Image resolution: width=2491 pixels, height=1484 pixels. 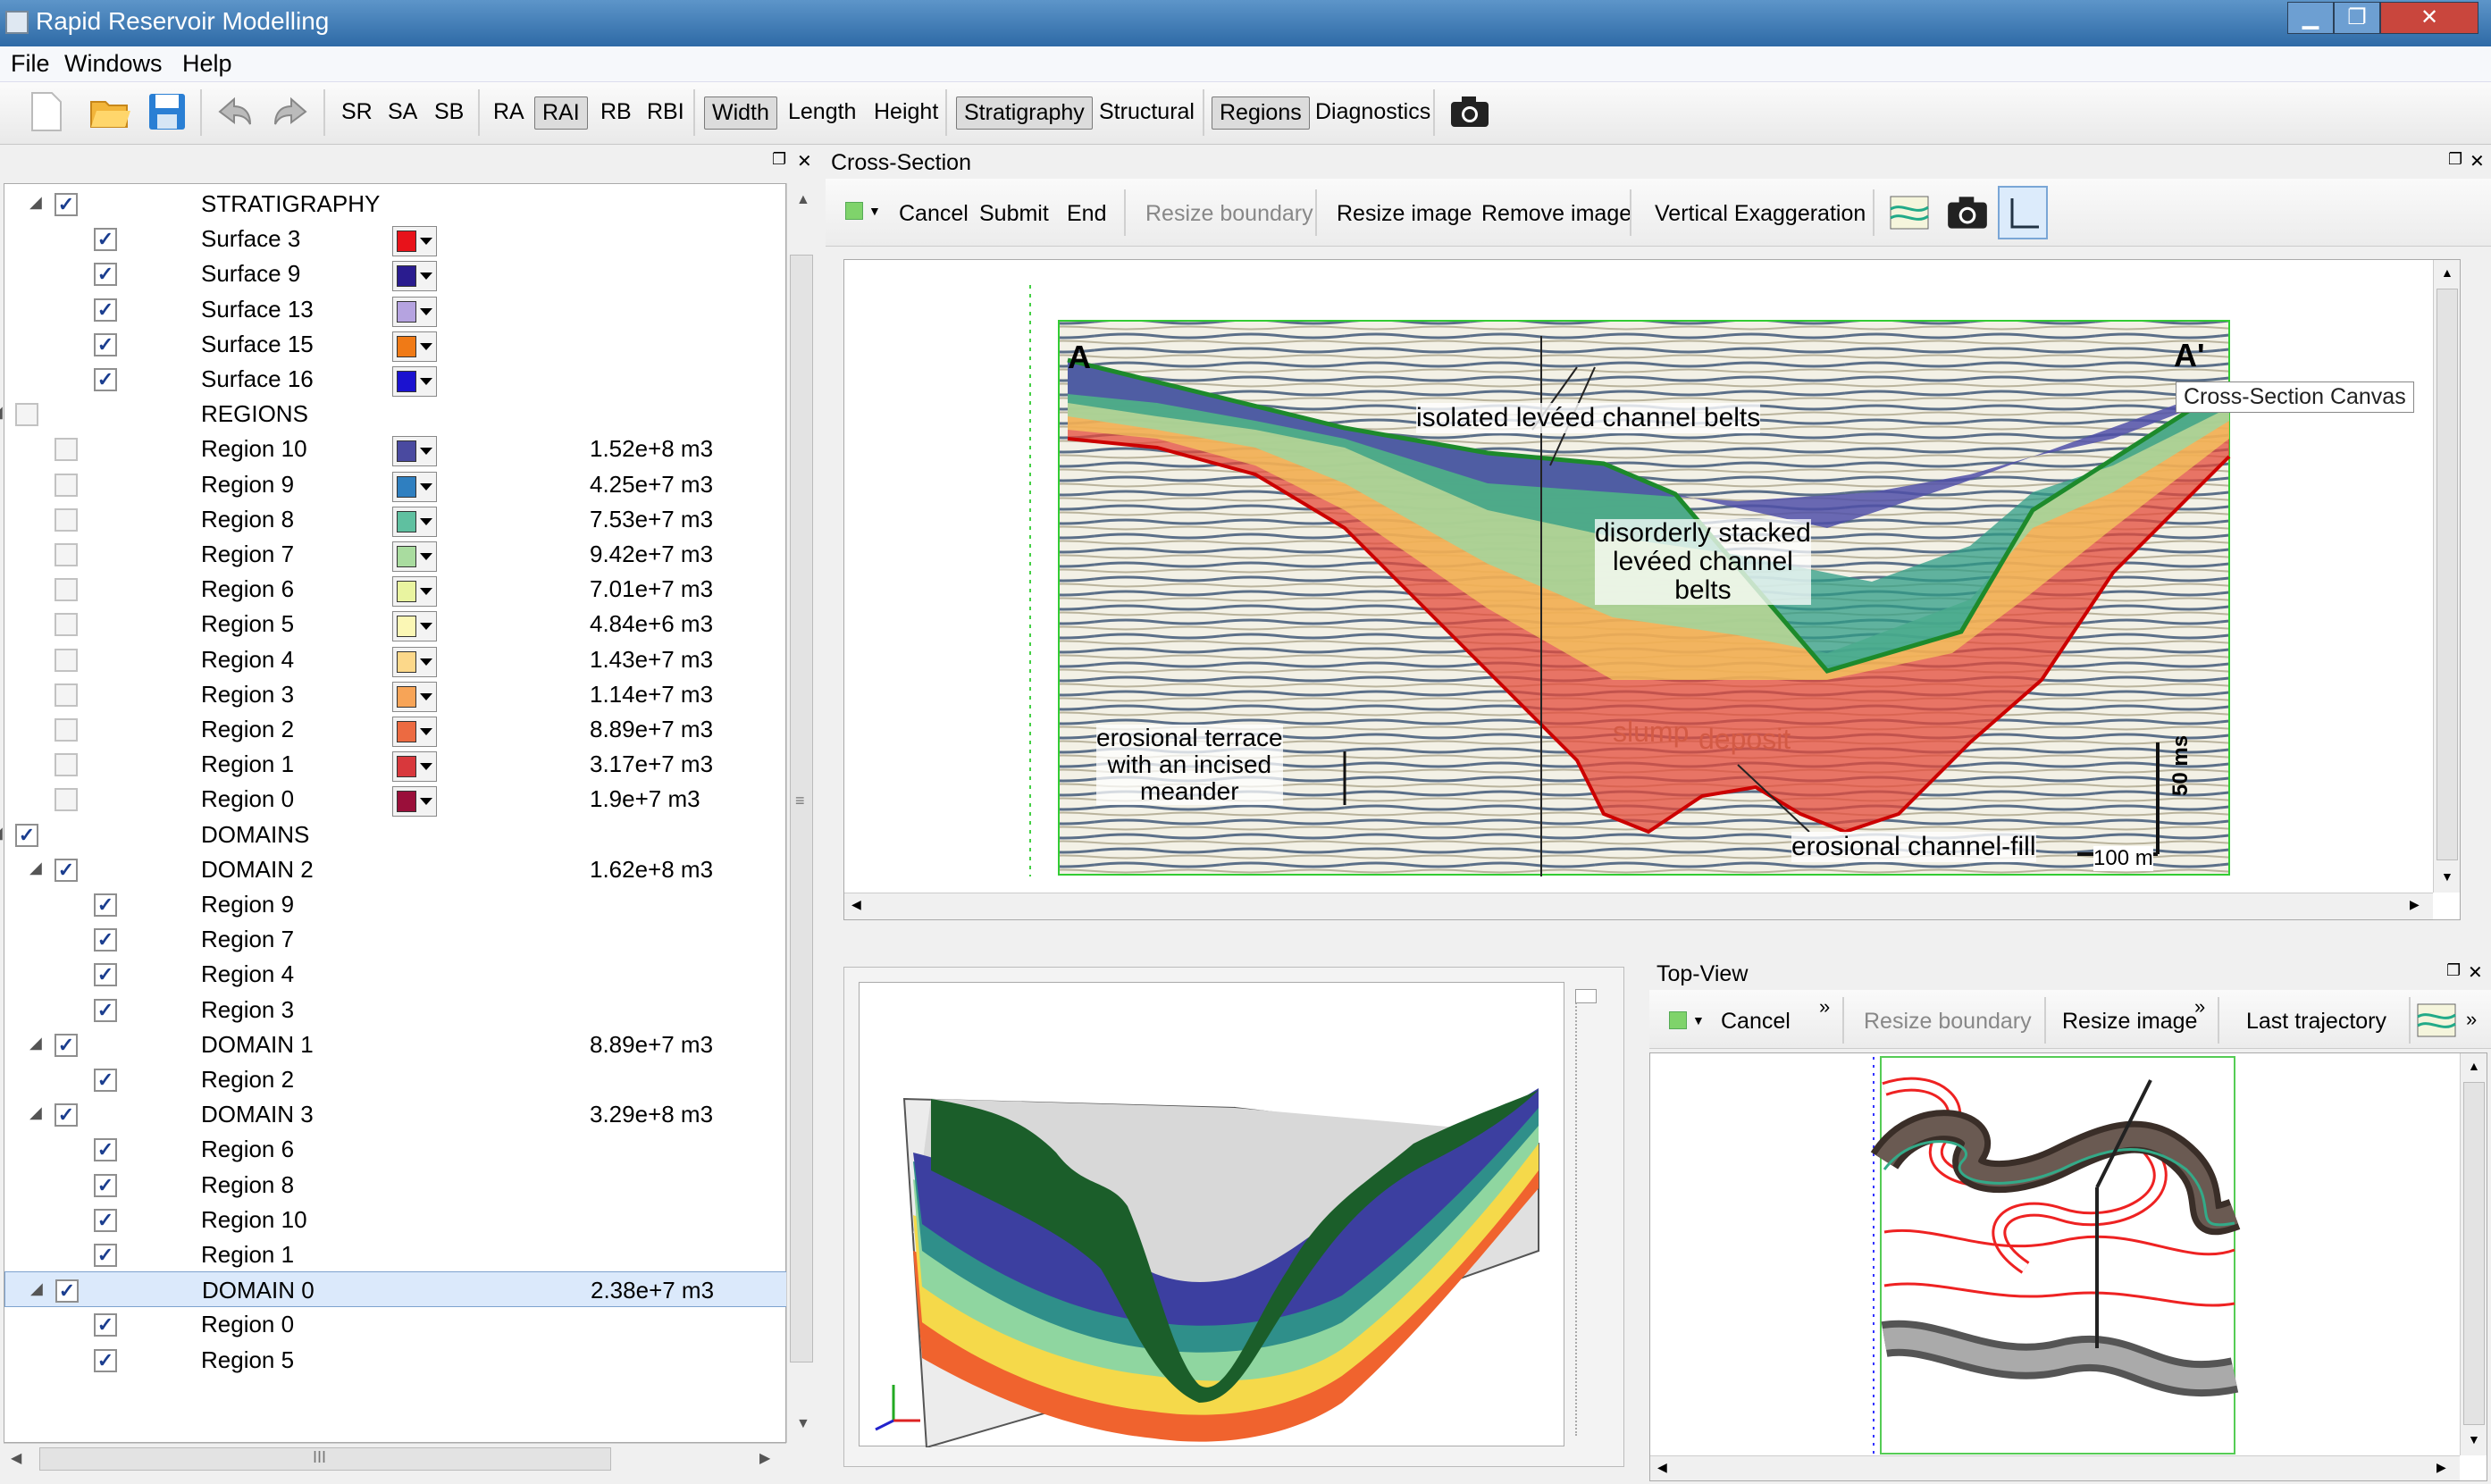 What do you see at coordinates (395, 379) in the screenshot?
I see `tree-row: ✓ Surface 16` at bounding box center [395, 379].